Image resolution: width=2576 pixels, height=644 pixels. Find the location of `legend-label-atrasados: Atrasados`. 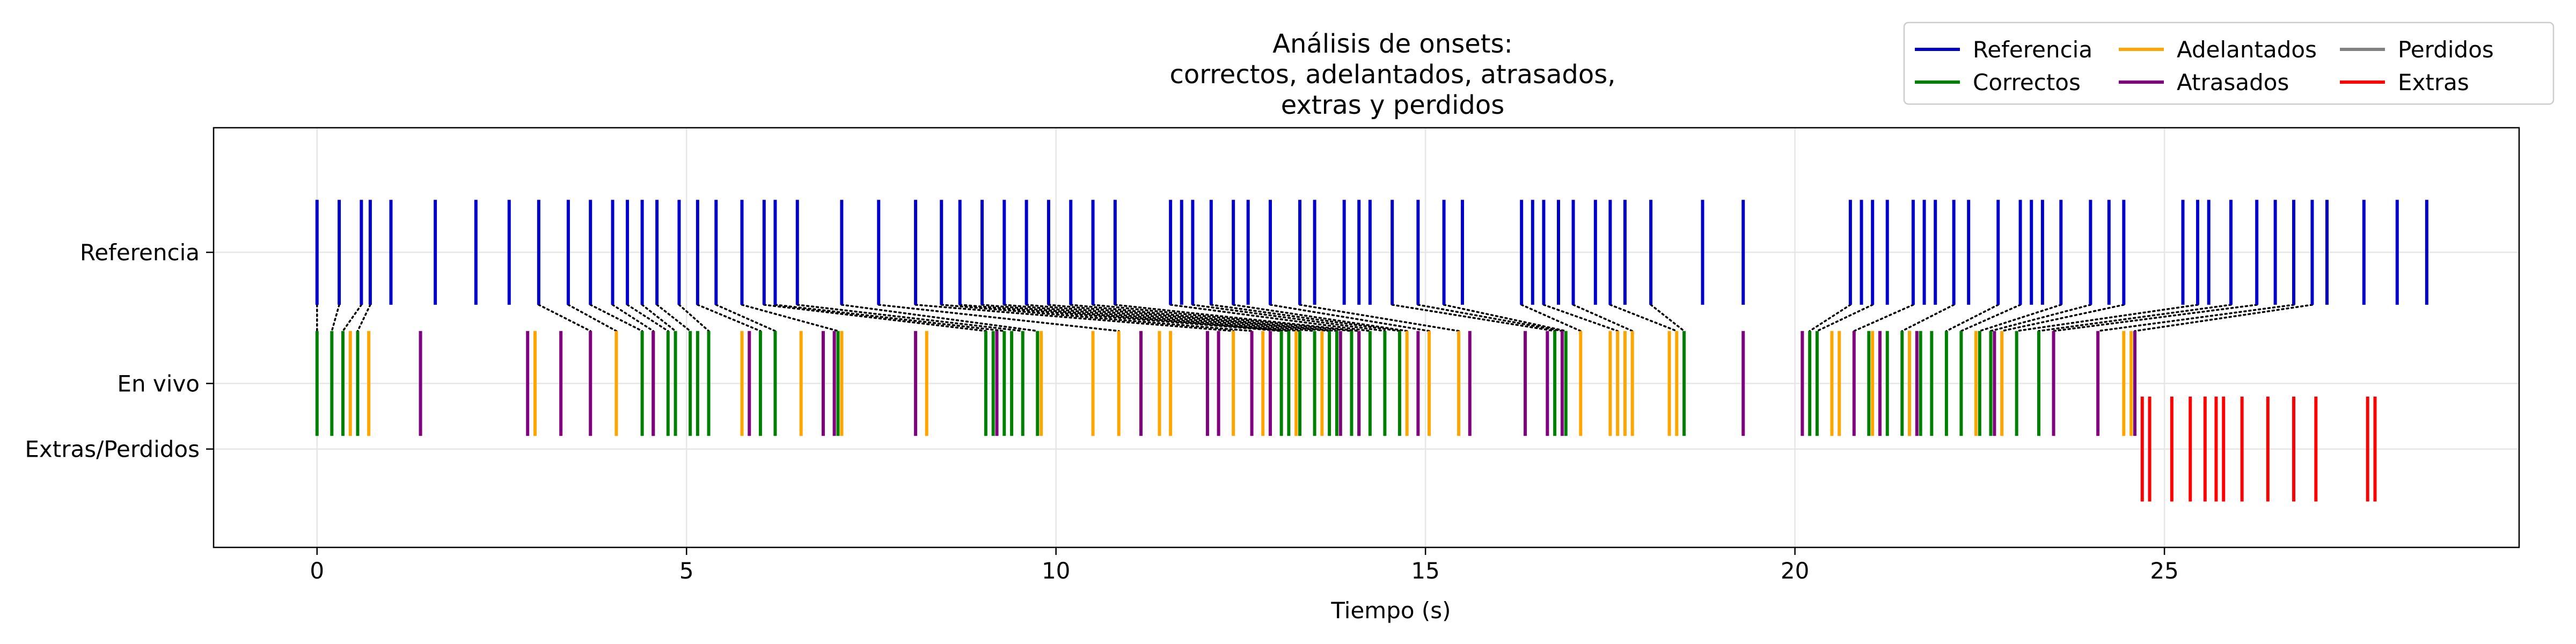

legend-label-atrasados: Atrasados is located at coordinates (2233, 82).